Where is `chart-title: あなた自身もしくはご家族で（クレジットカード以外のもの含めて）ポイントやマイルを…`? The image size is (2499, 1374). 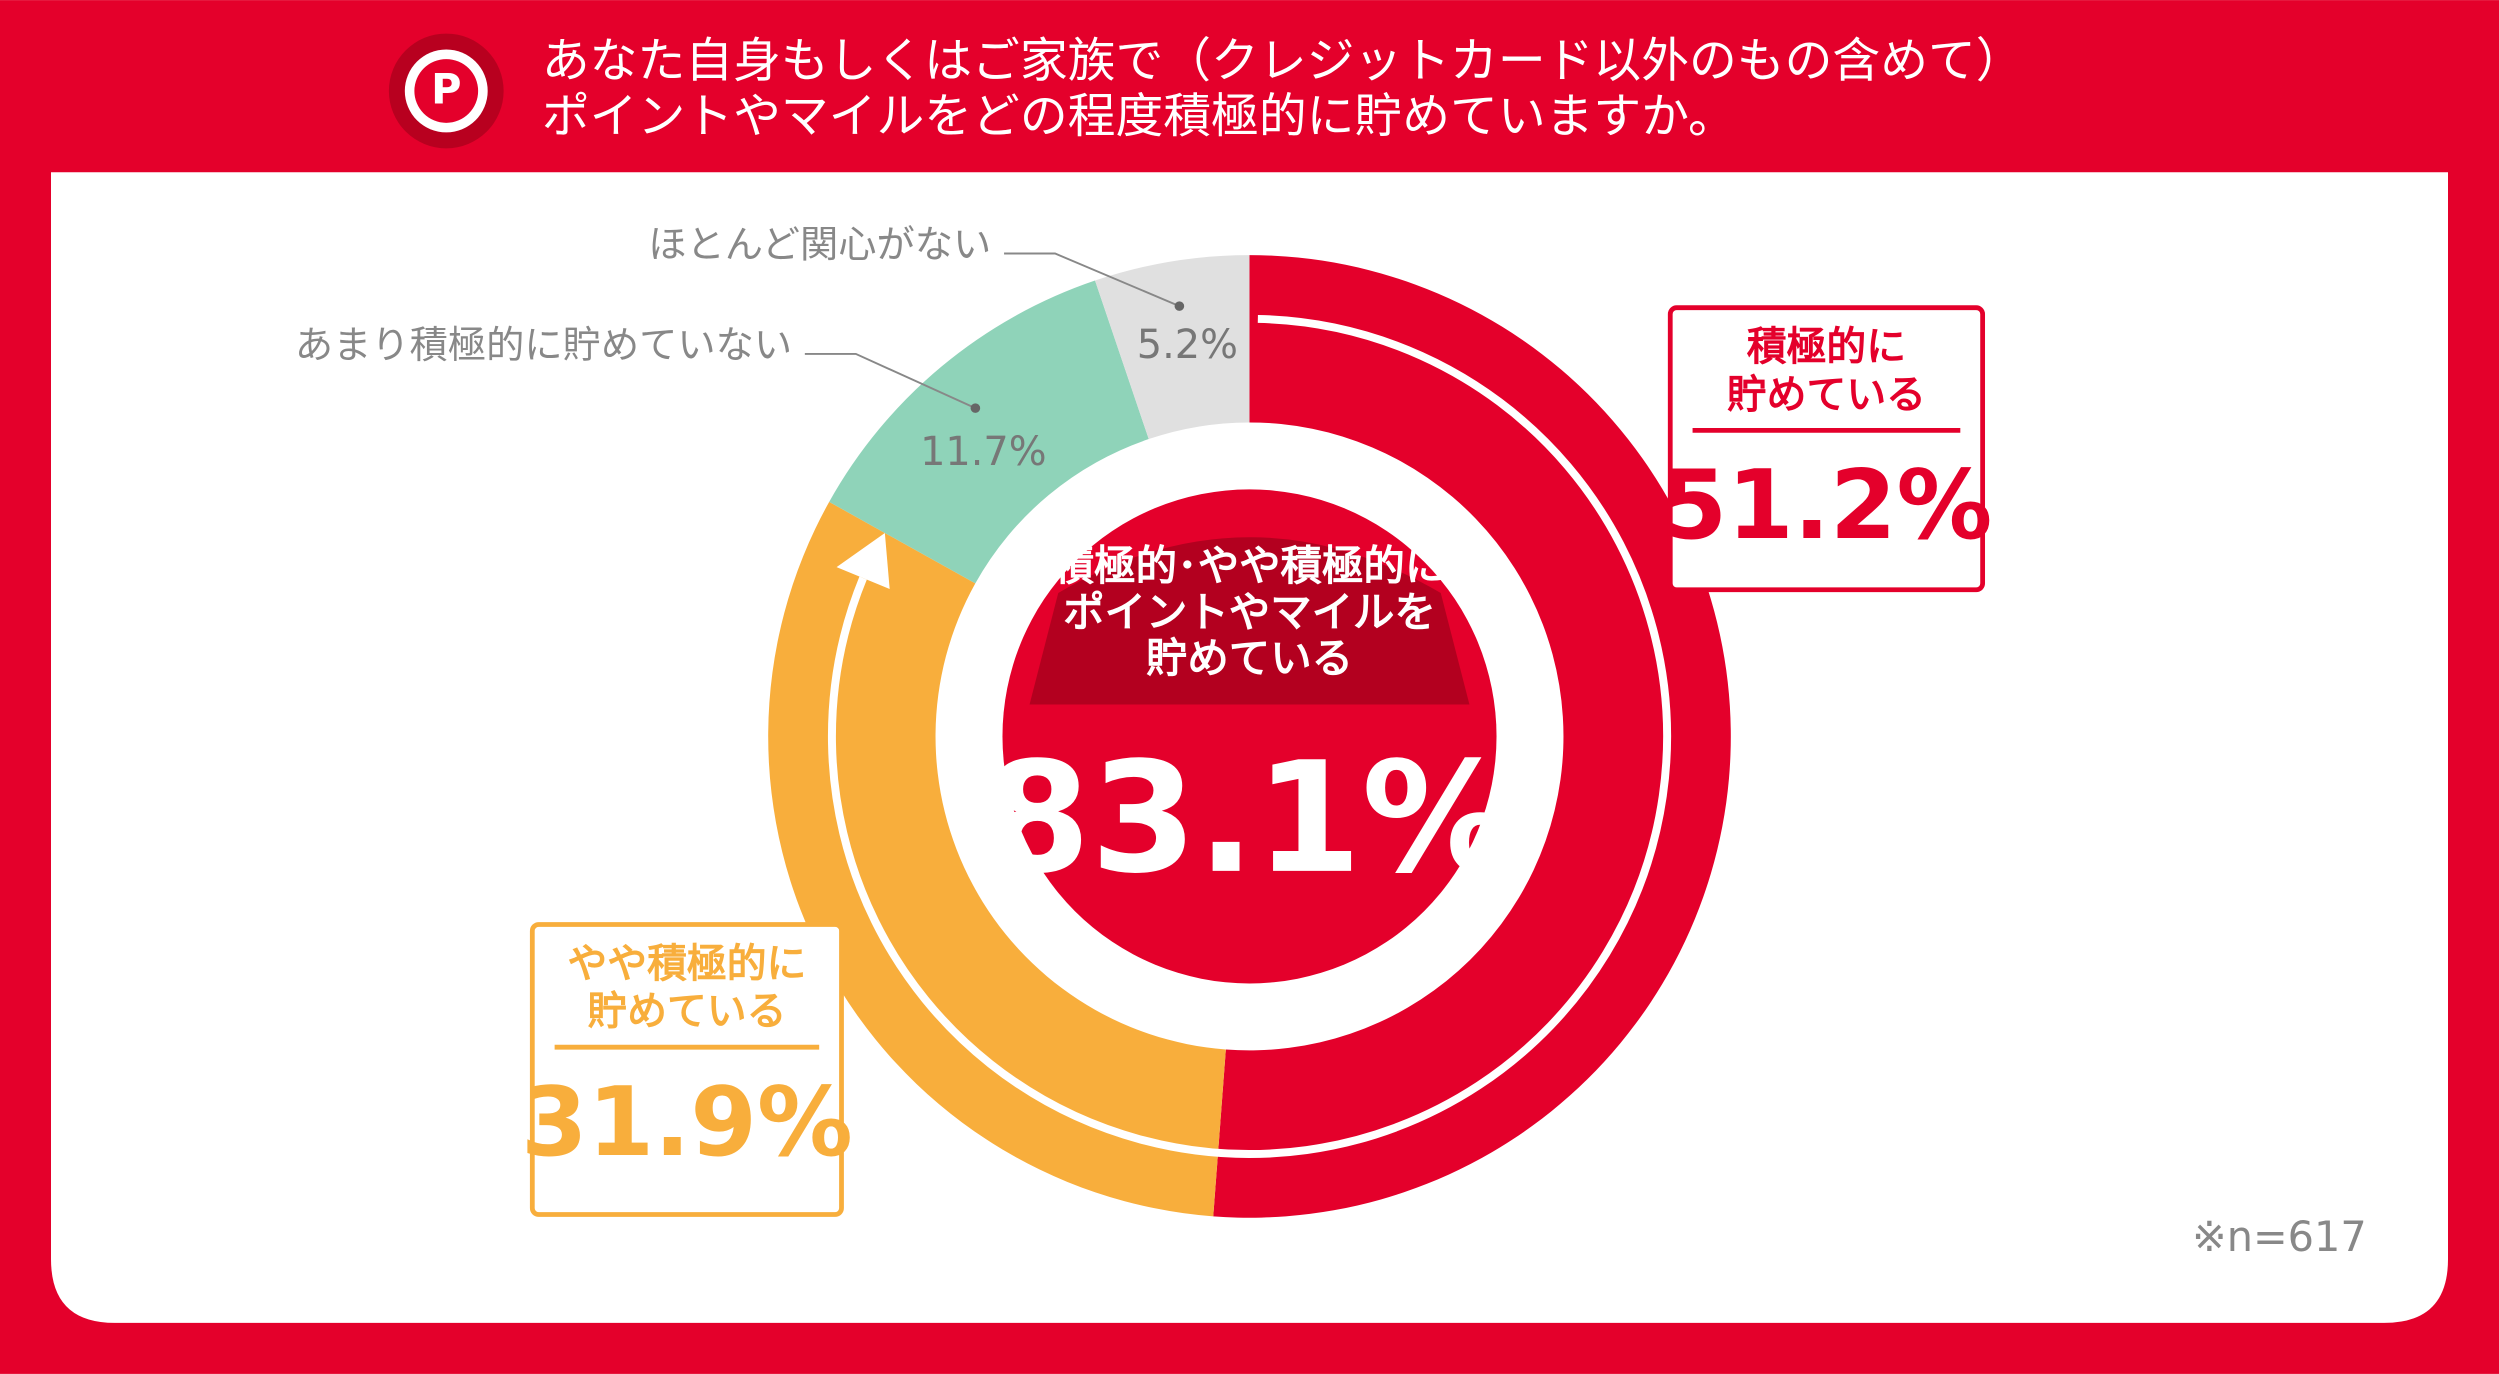
chart-title: あなた自身もしくはご家族で（クレジットカード以外のもの含めて）ポイントやマイルを… is located at coordinates (1283, 89).